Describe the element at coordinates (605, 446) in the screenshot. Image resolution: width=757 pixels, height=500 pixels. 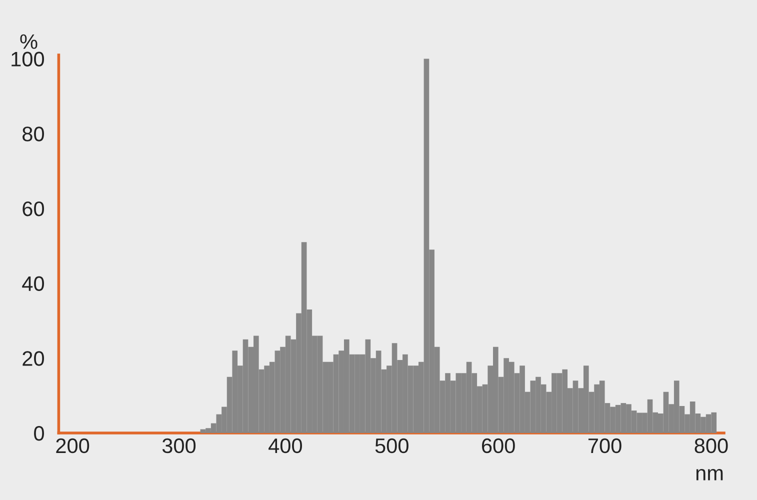
I see `x-tick-label: 700` at that location.